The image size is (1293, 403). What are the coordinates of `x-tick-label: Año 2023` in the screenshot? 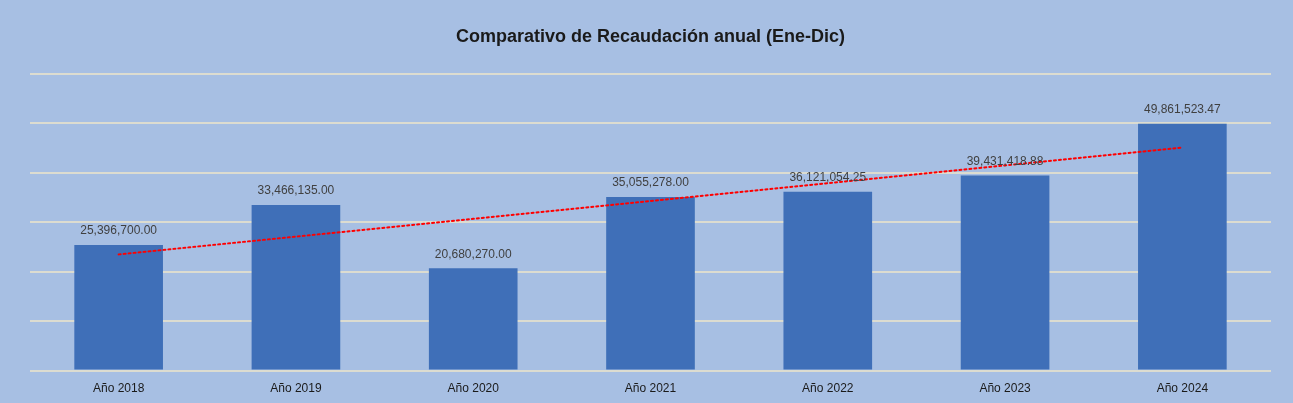 It's located at (1005, 388).